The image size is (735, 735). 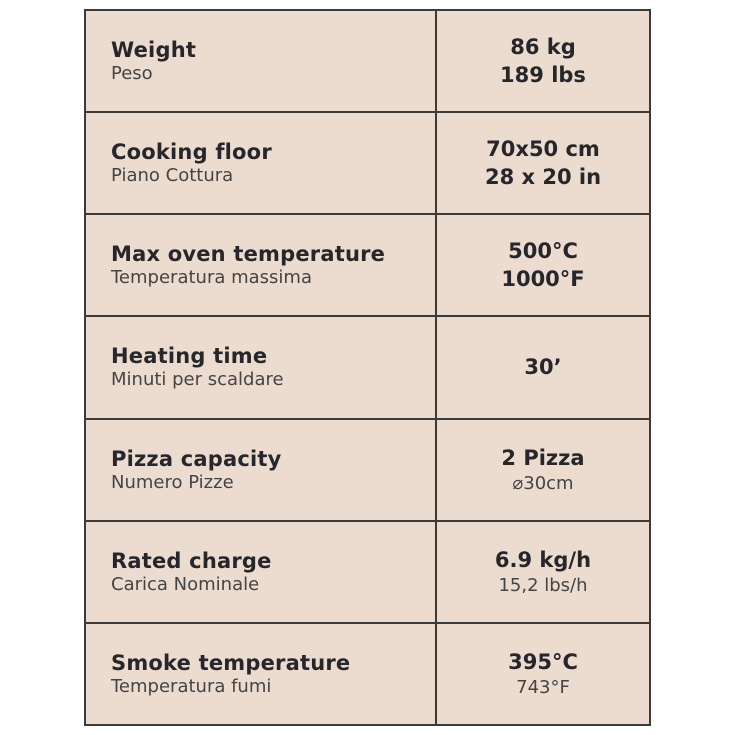 I want to click on spec-value-cell: 395°C 743°F, so click(x=543, y=674).